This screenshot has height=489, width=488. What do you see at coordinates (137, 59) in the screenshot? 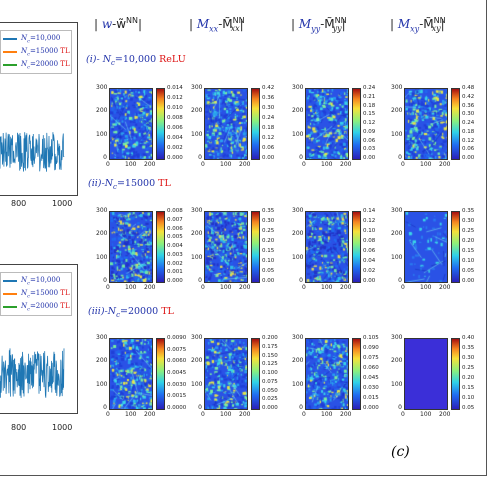
I see `row-label-value: =10,000` at bounding box center [137, 59].